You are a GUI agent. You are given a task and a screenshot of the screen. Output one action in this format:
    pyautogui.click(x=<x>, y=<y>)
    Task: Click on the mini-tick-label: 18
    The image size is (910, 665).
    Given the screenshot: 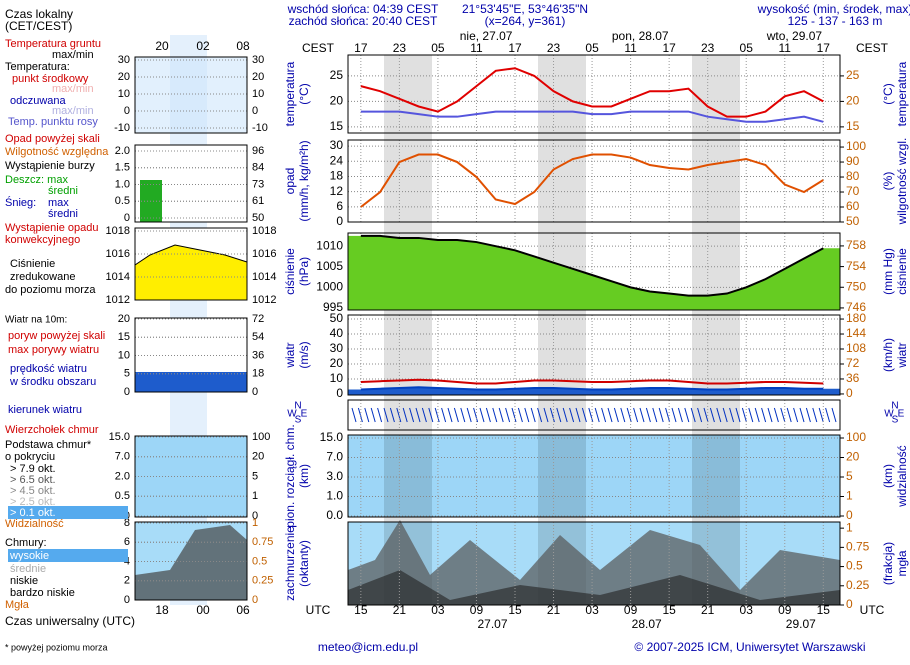 What is the action you would take?
    pyautogui.click(x=258, y=374)
    